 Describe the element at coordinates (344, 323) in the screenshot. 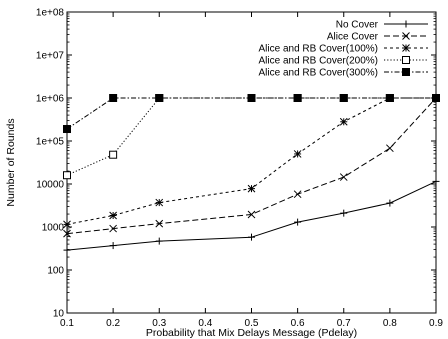

I see `x-tick-label: 0.7` at that location.